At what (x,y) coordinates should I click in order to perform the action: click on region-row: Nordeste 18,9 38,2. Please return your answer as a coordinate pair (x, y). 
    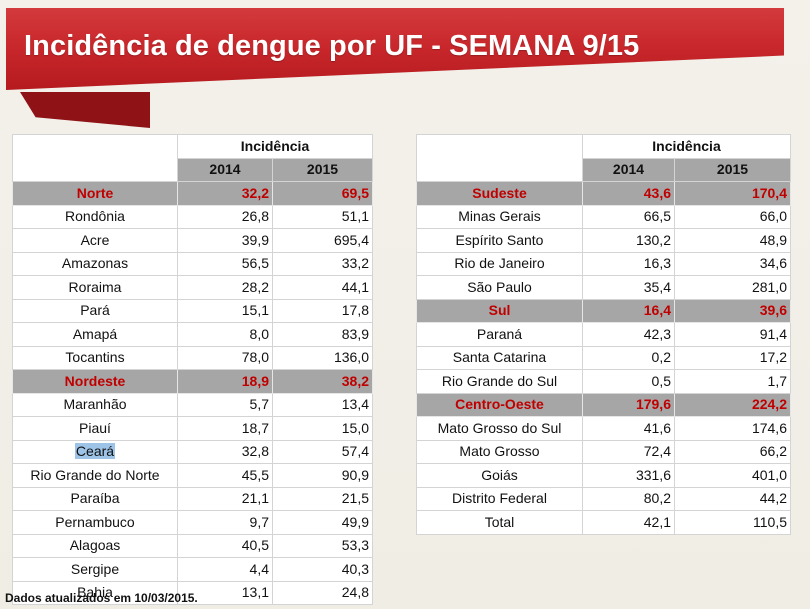
    Looking at the image, I should click on (192, 381).